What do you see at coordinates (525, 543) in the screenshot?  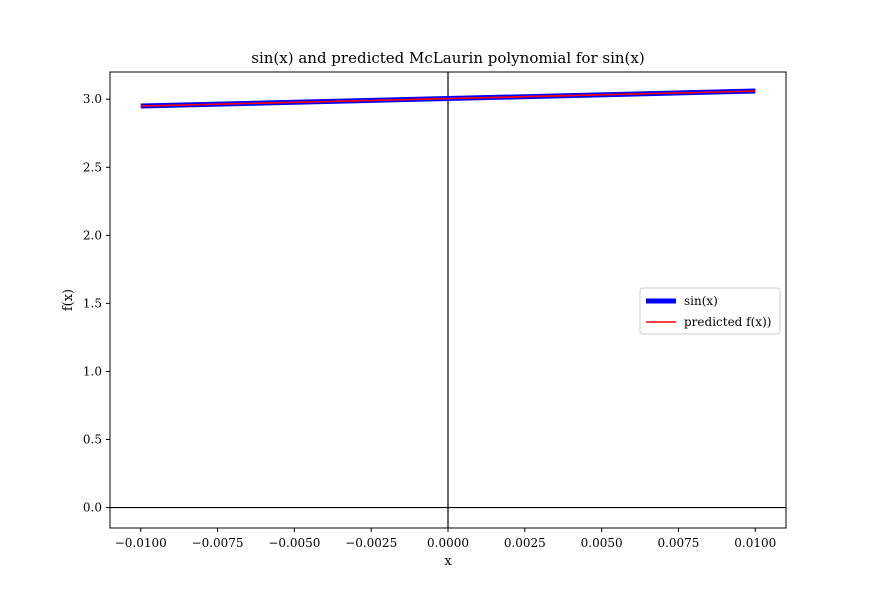 I see `x-tick-label: 0.0025` at bounding box center [525, 543].